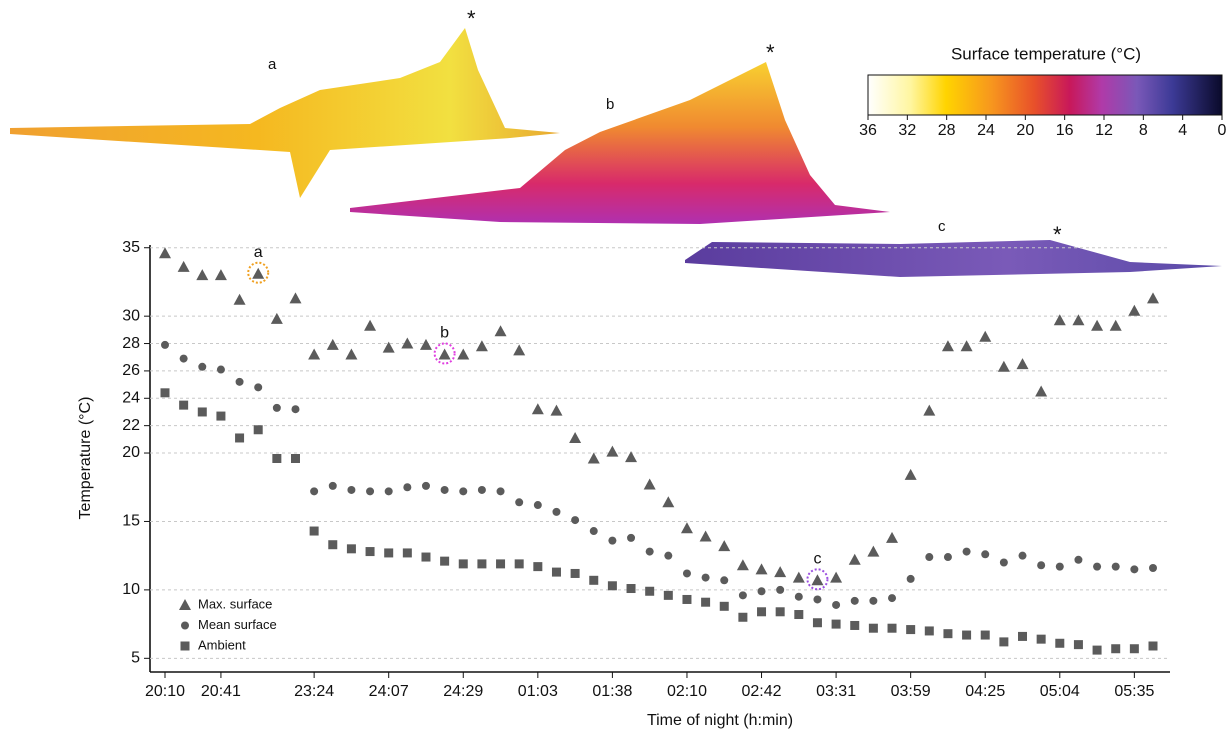 The width and height of the screenshot is (1231, 743). What do you see at coordinates (986, 130) in the screenshot?
I see `colorbar-tick-label: 24` at bounding box center [986, 130].